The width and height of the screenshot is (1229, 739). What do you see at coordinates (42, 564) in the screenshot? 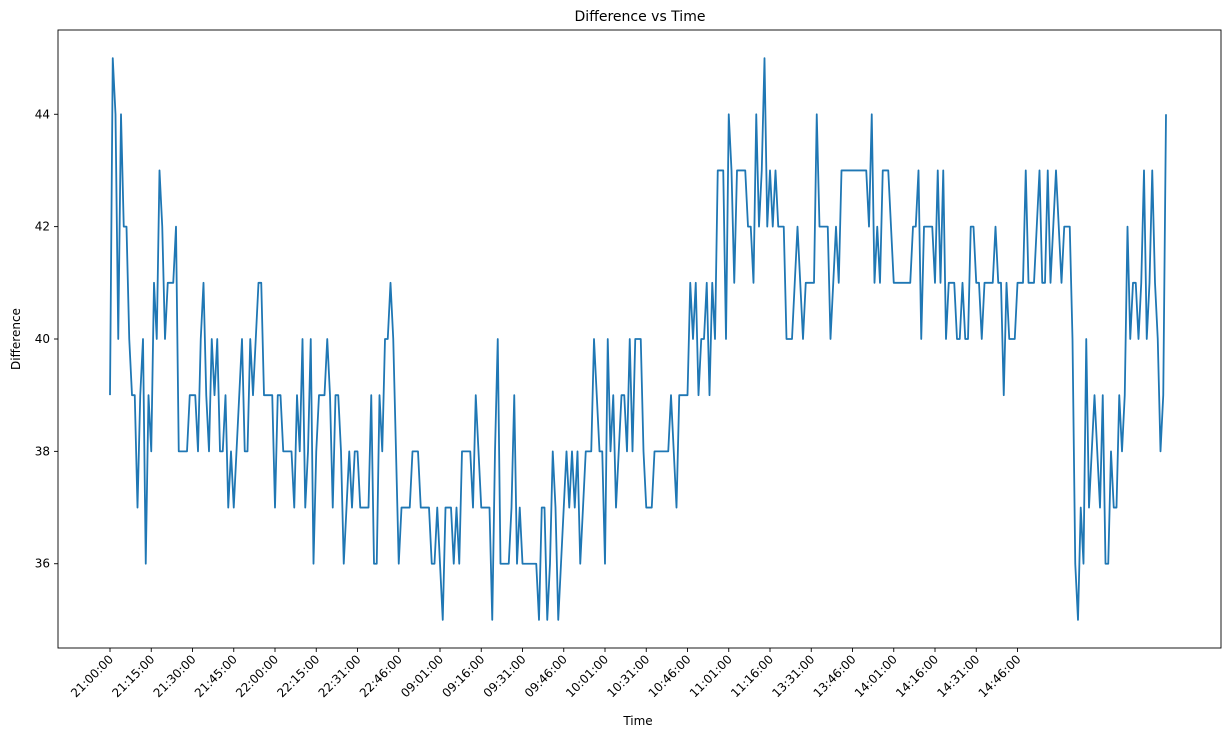
I see `y-tick-label: 36` at bounding box center [42, 564].